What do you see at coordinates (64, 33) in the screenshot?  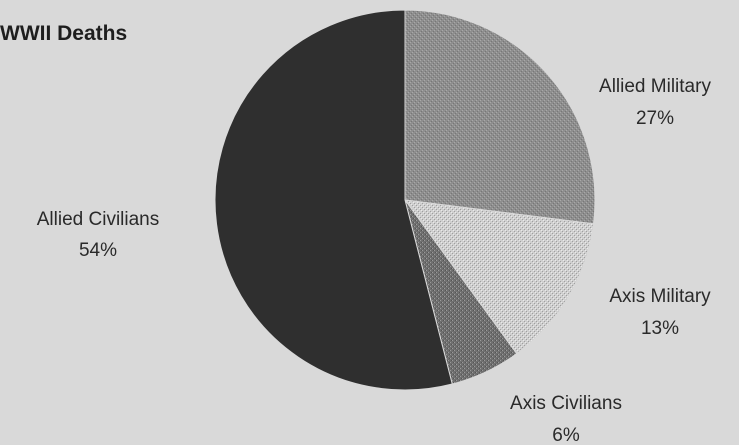 I see `chart-title: WWII Deaths` at bounding box center [64, 33].